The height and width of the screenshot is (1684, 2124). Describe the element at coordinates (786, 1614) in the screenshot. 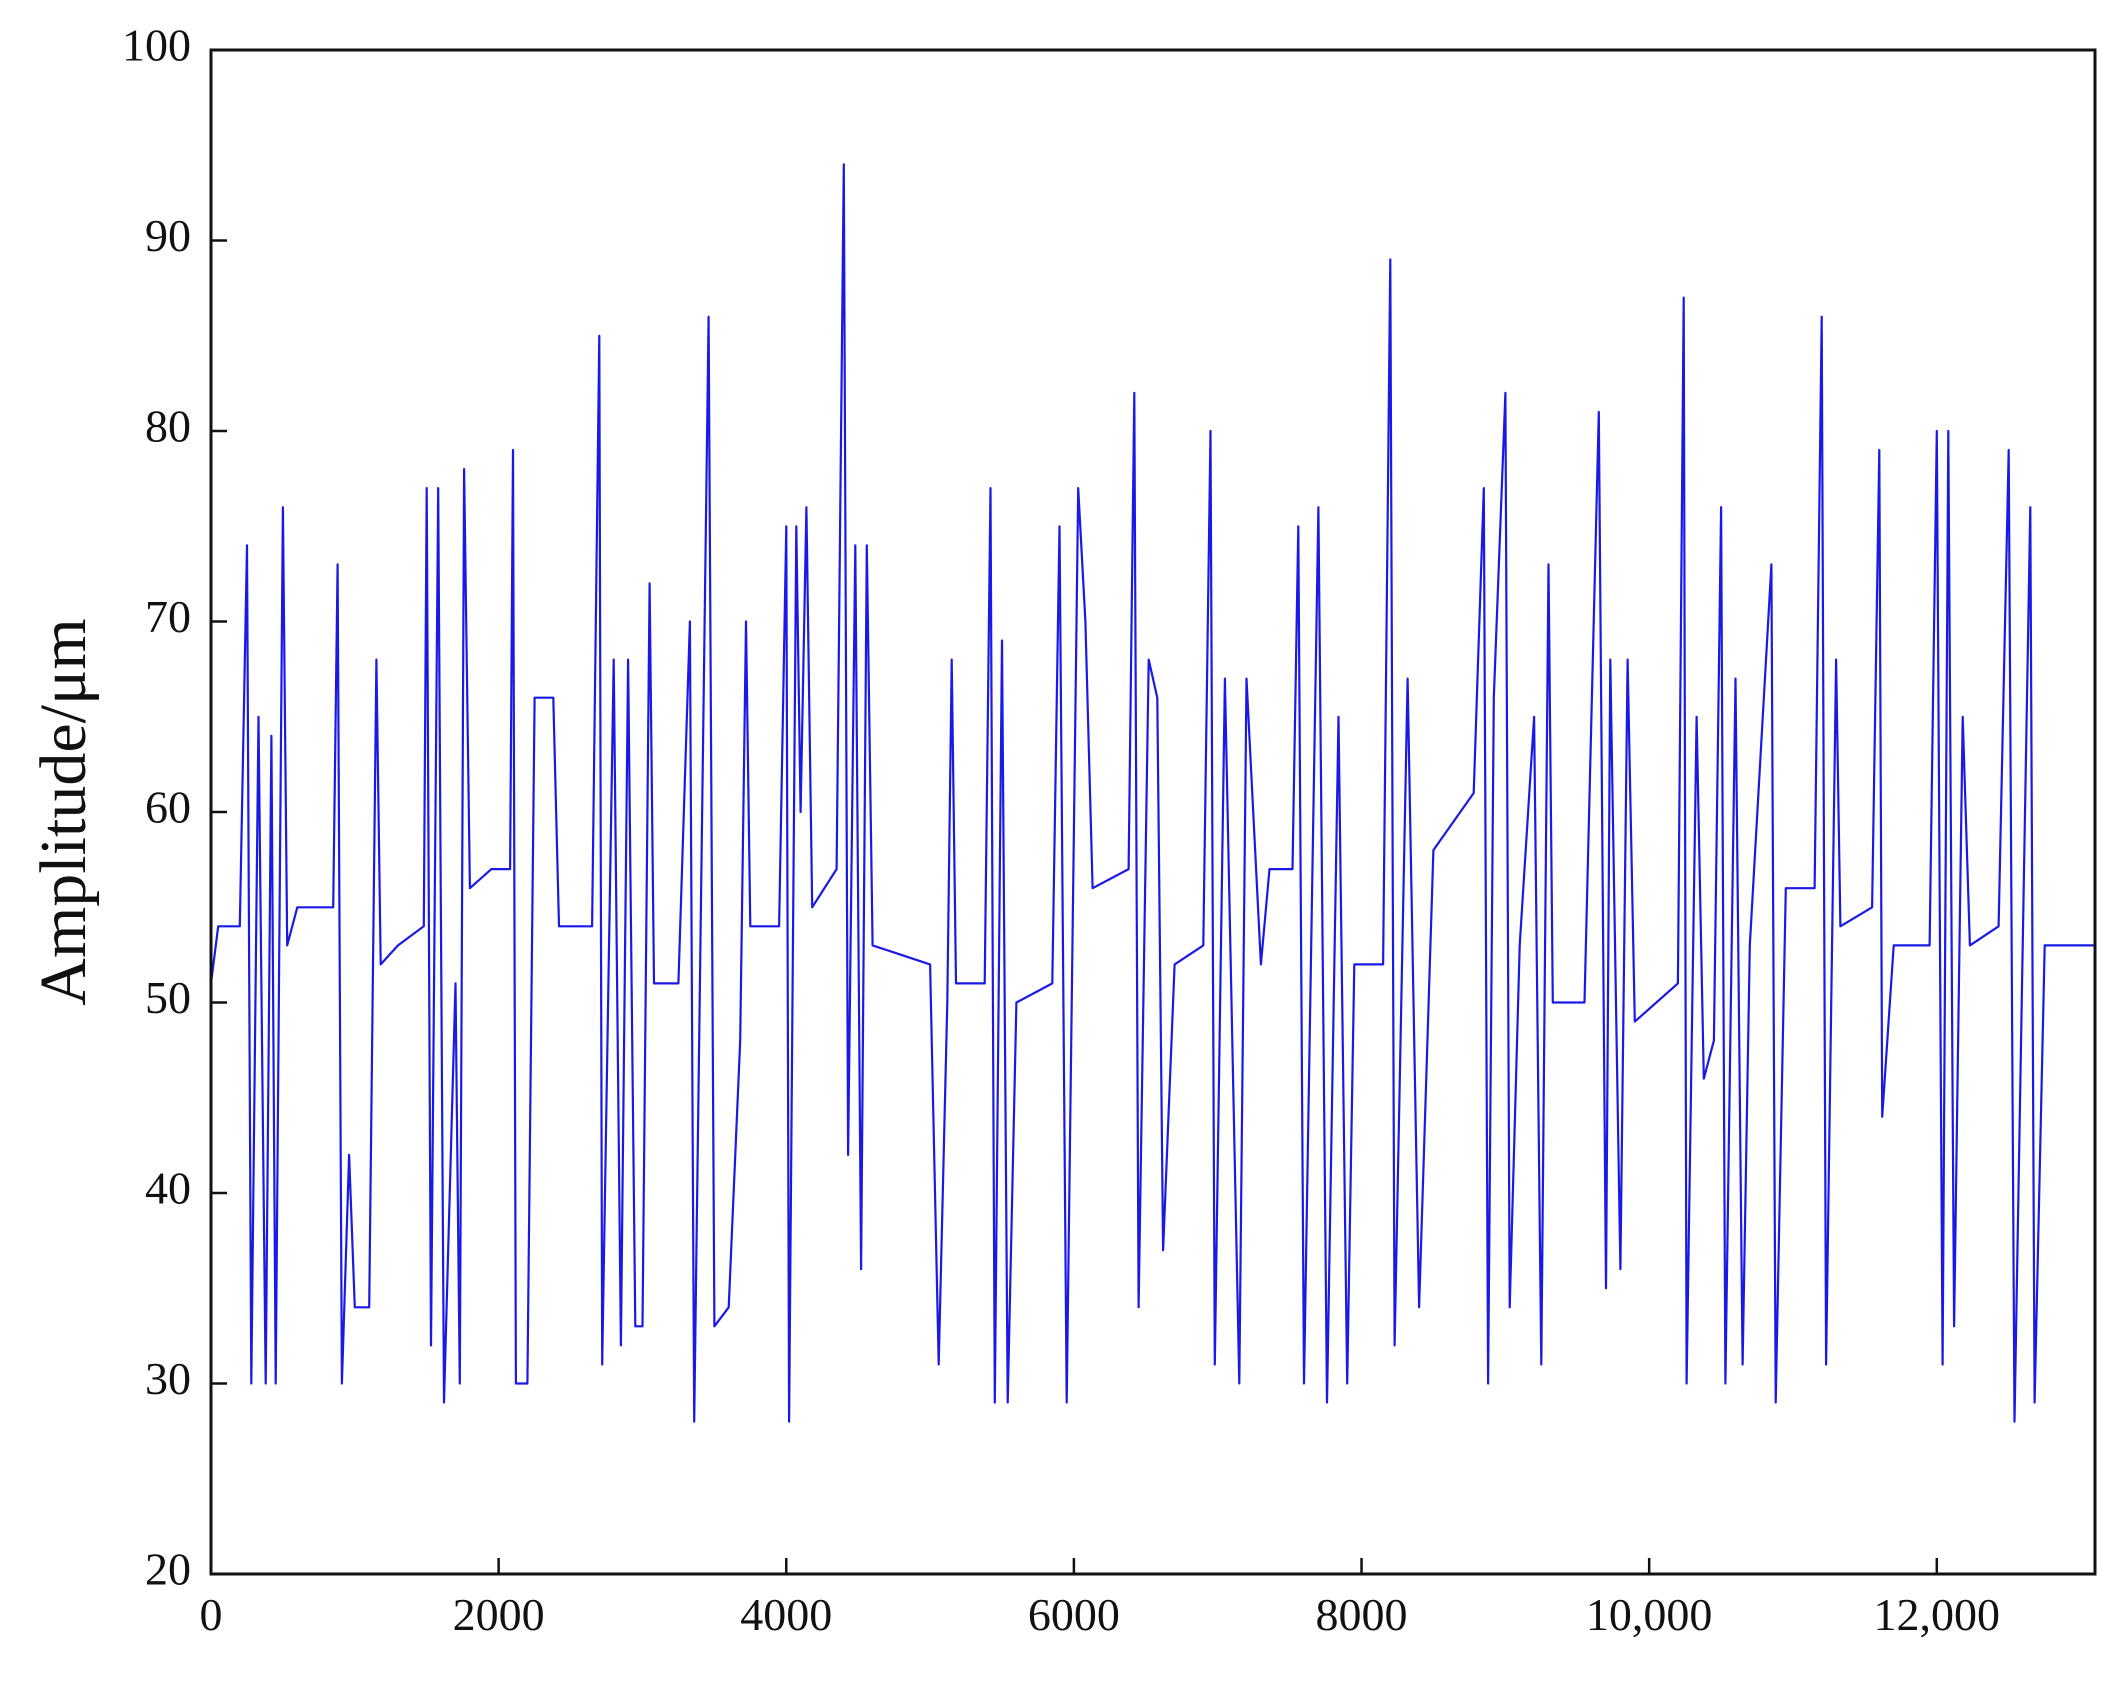

I see `x-tick-label: 4000` at that location.